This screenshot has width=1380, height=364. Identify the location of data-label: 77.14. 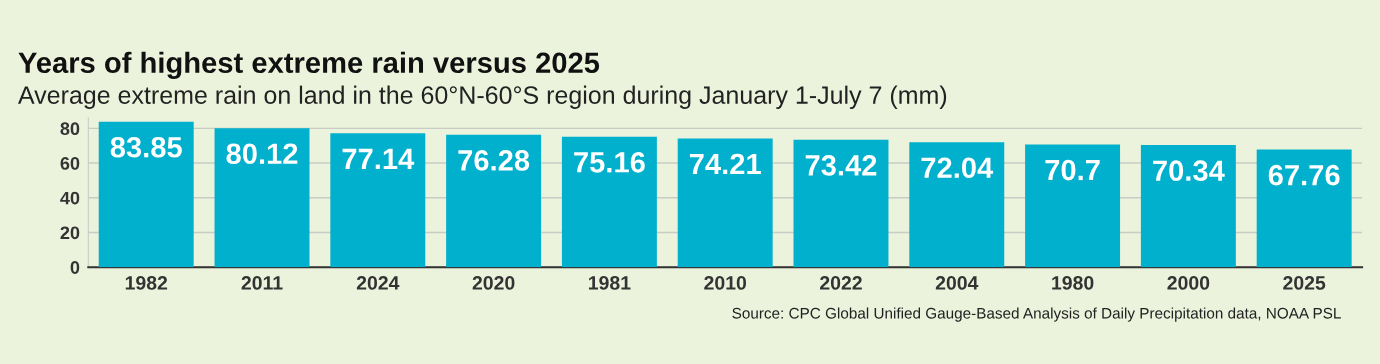
(378, 158).